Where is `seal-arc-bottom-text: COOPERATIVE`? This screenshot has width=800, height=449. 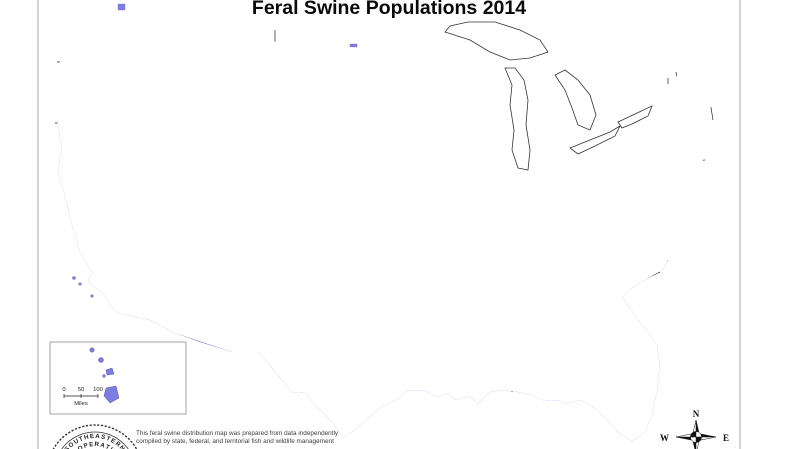 seal-arc-bottom-text: COOPERATIVE is located at coordinates (94, 445).